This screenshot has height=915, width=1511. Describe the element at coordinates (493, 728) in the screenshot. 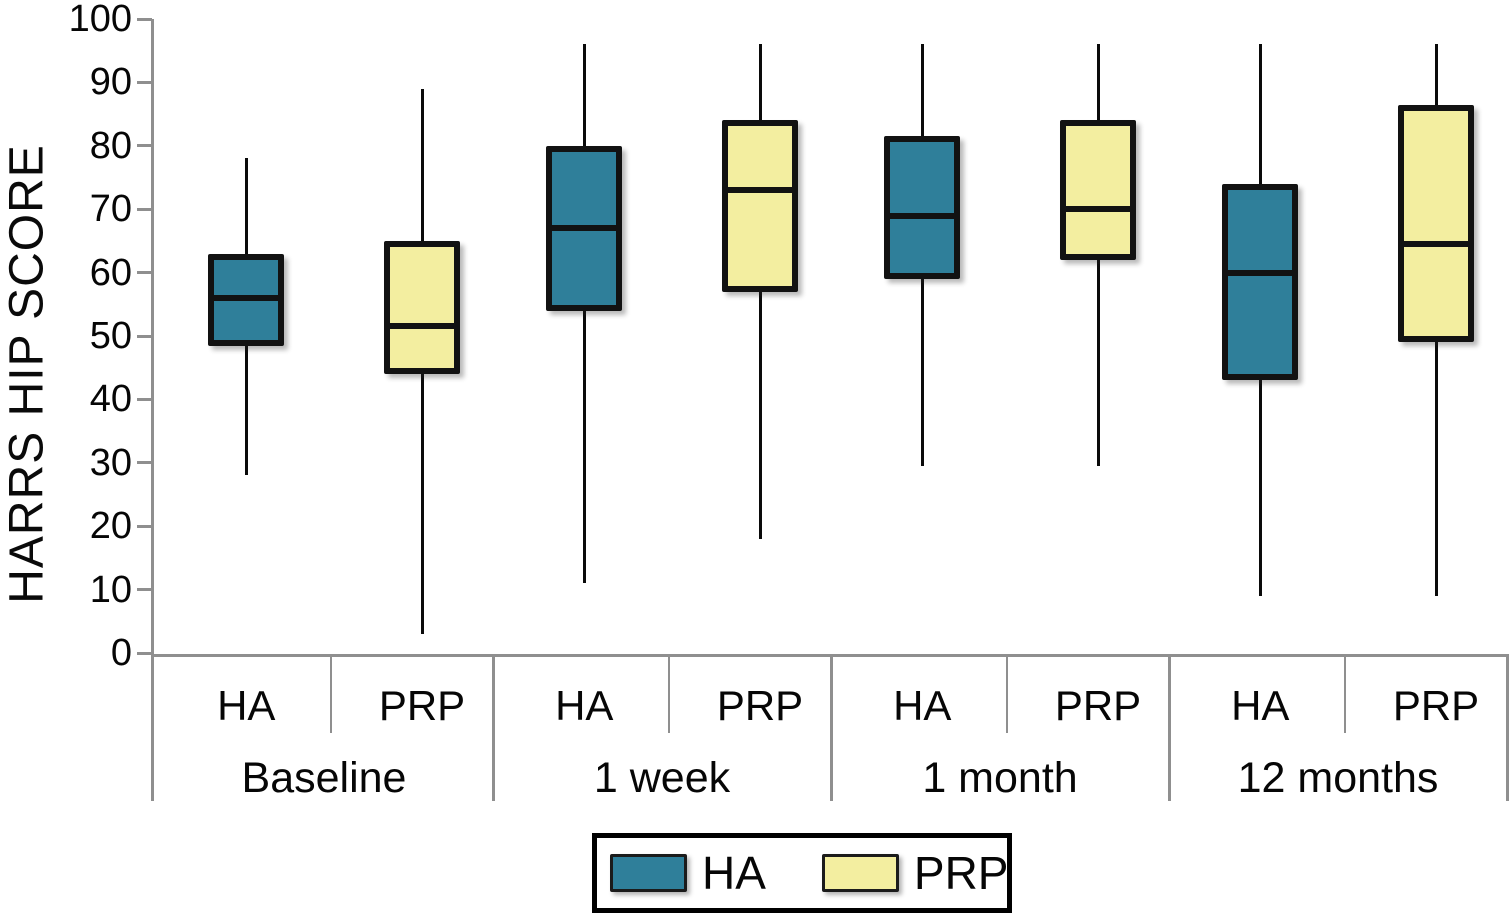

I see `group-separator-baseline` at that location.